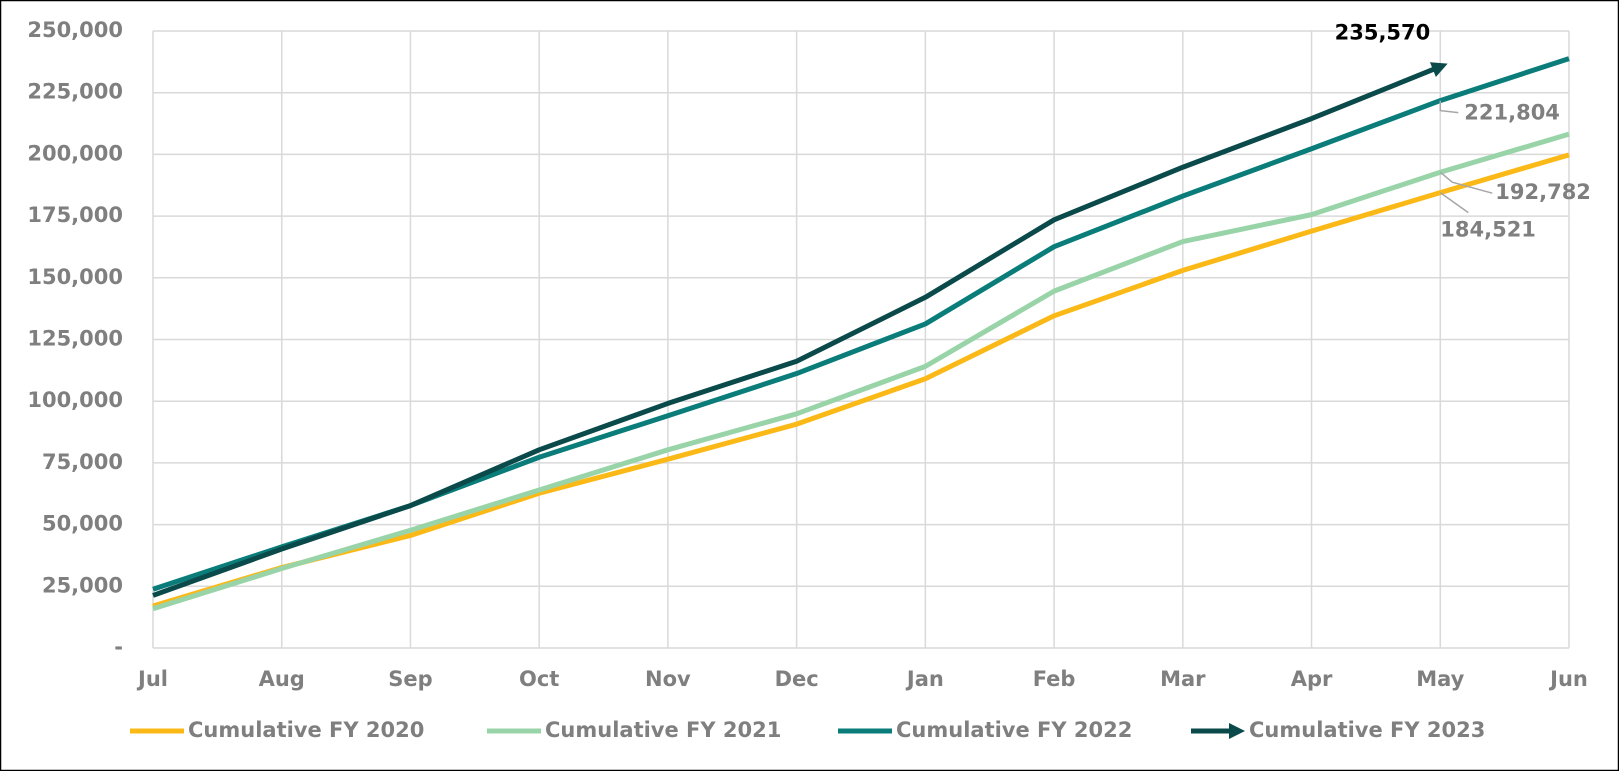 The height and width of the screenshot is (771, 1619). What do you see at coordinates (1543, 192) in the screenshot?
I see `data-label: 192,782` at bounding box center [1543, 192].